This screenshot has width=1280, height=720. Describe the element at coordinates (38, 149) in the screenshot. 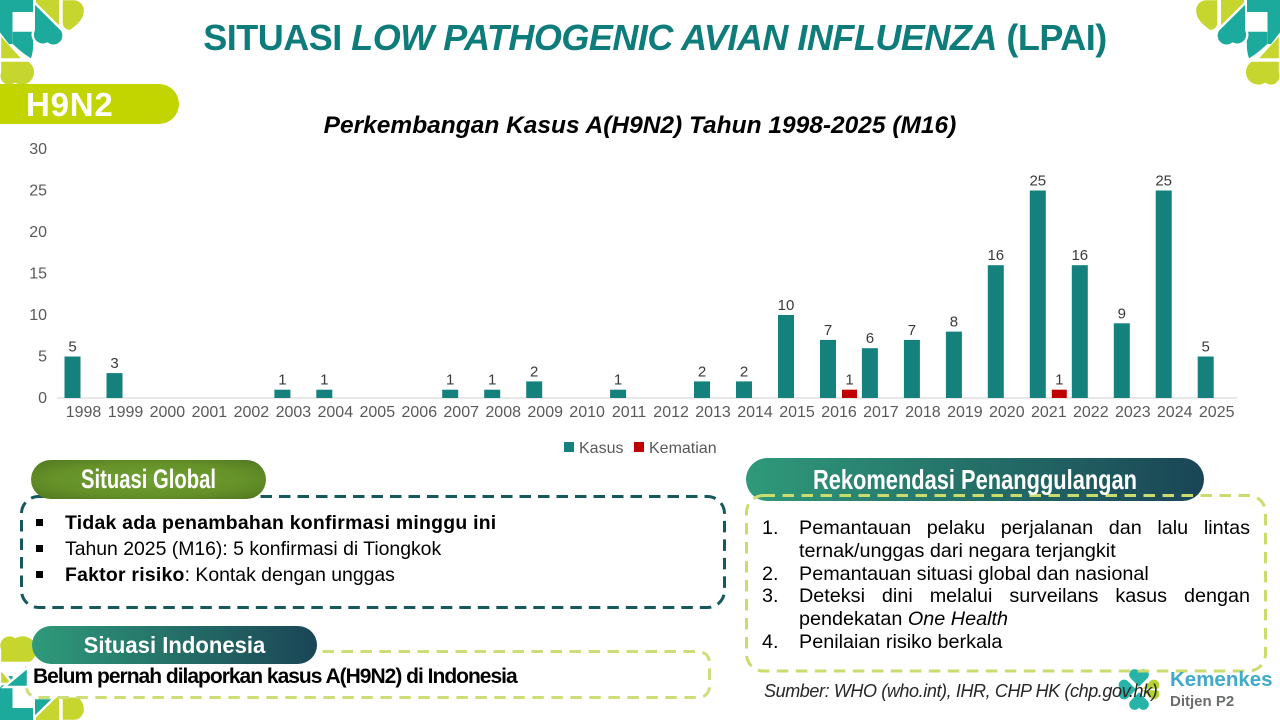

I see `svg-text: 30` at that location.